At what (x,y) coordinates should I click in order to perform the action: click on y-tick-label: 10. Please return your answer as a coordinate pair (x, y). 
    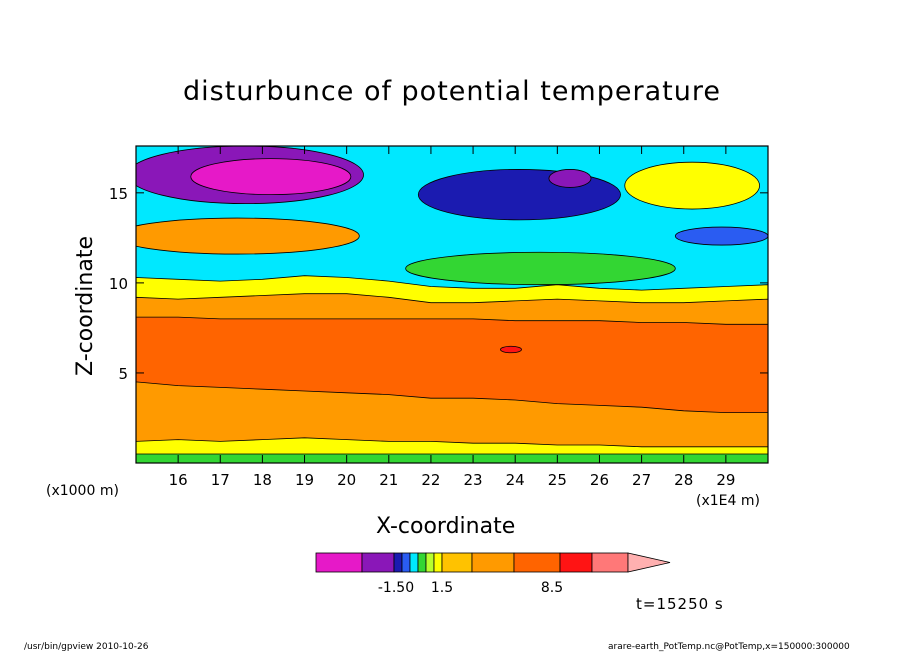
    Looking at the image, I should click on (118, 284).